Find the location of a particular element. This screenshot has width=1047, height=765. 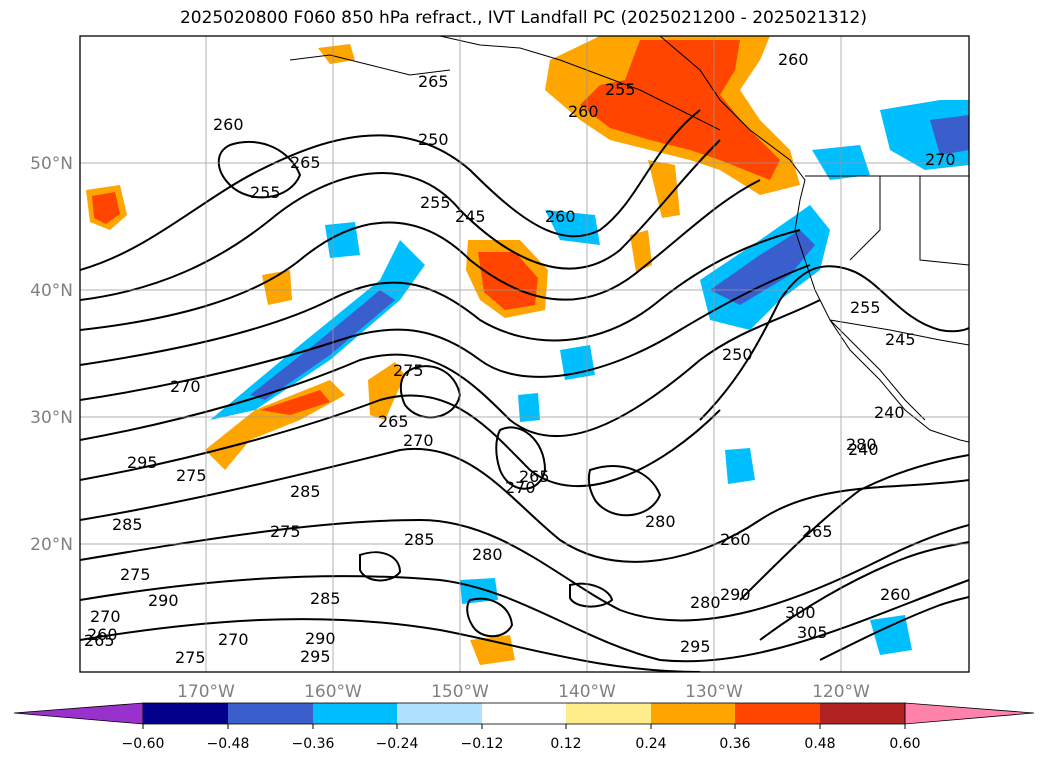

alaska-coast is located at coordinates (580, 83).